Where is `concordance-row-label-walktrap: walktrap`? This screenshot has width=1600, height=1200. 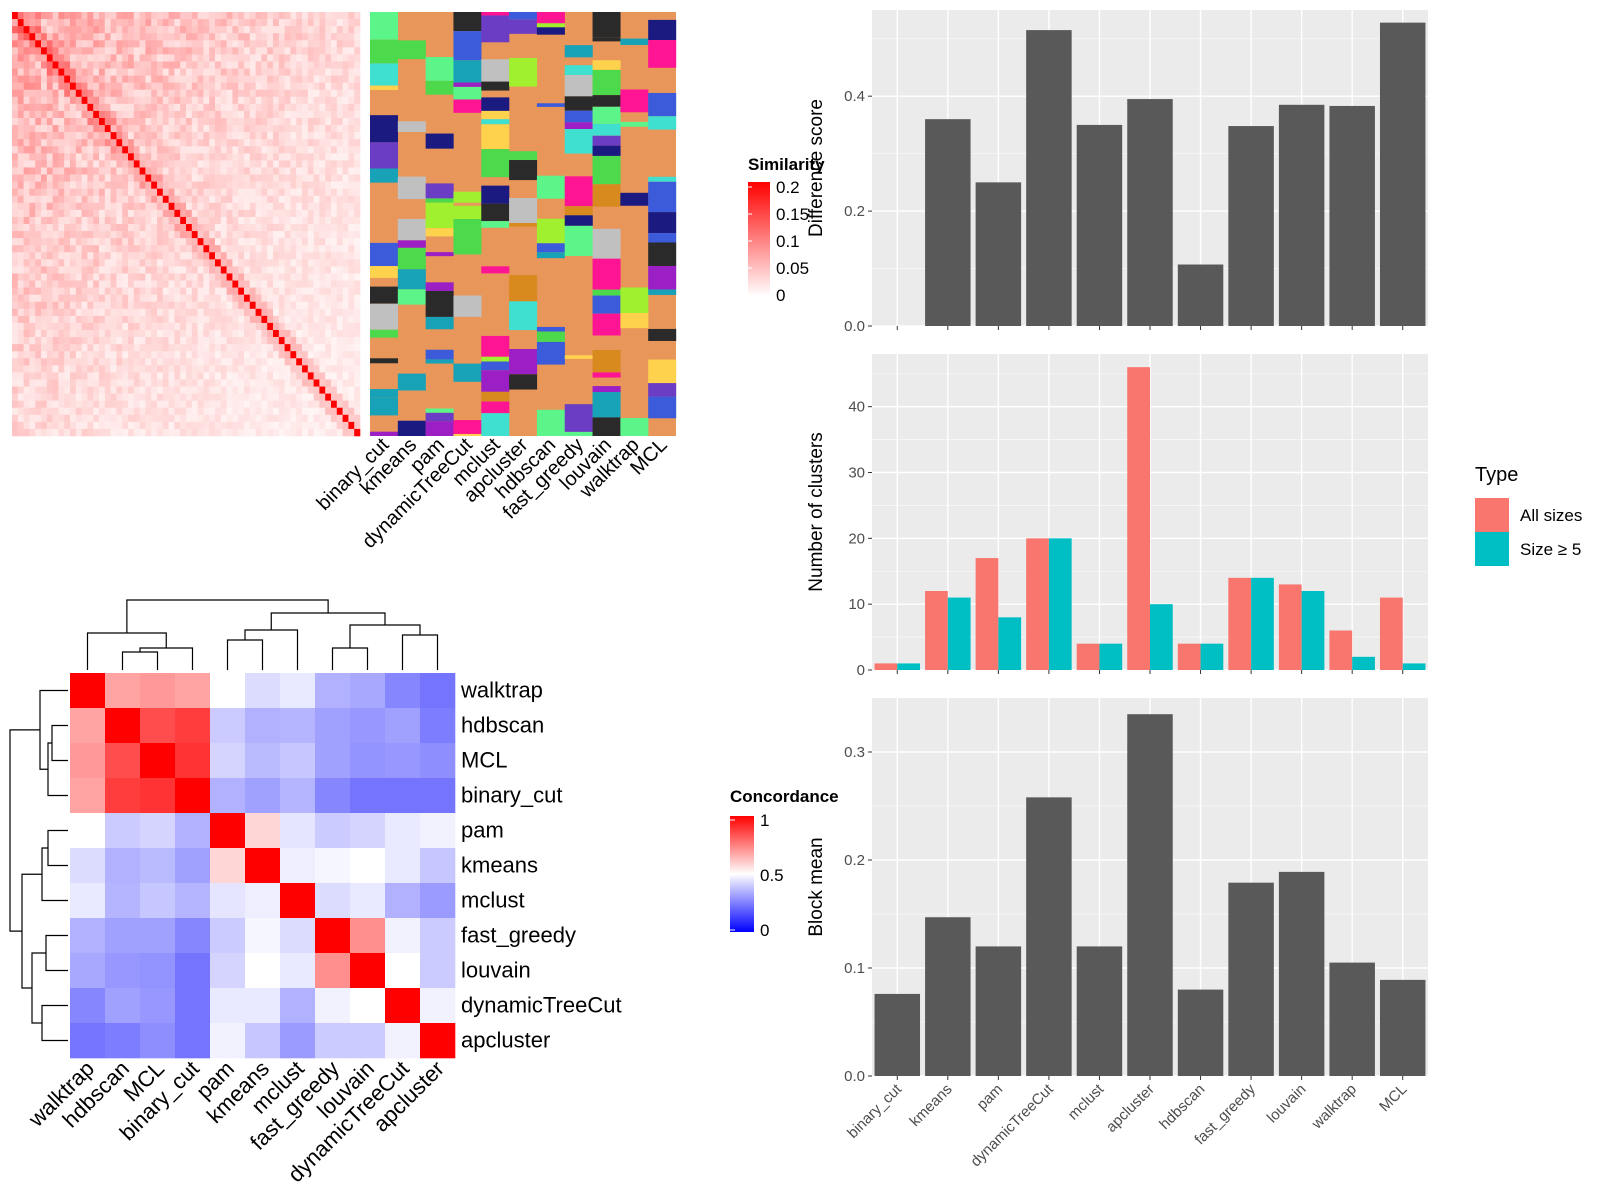 concordance-row-label-walktrap: walktrap is located at coordinates (501, 690).